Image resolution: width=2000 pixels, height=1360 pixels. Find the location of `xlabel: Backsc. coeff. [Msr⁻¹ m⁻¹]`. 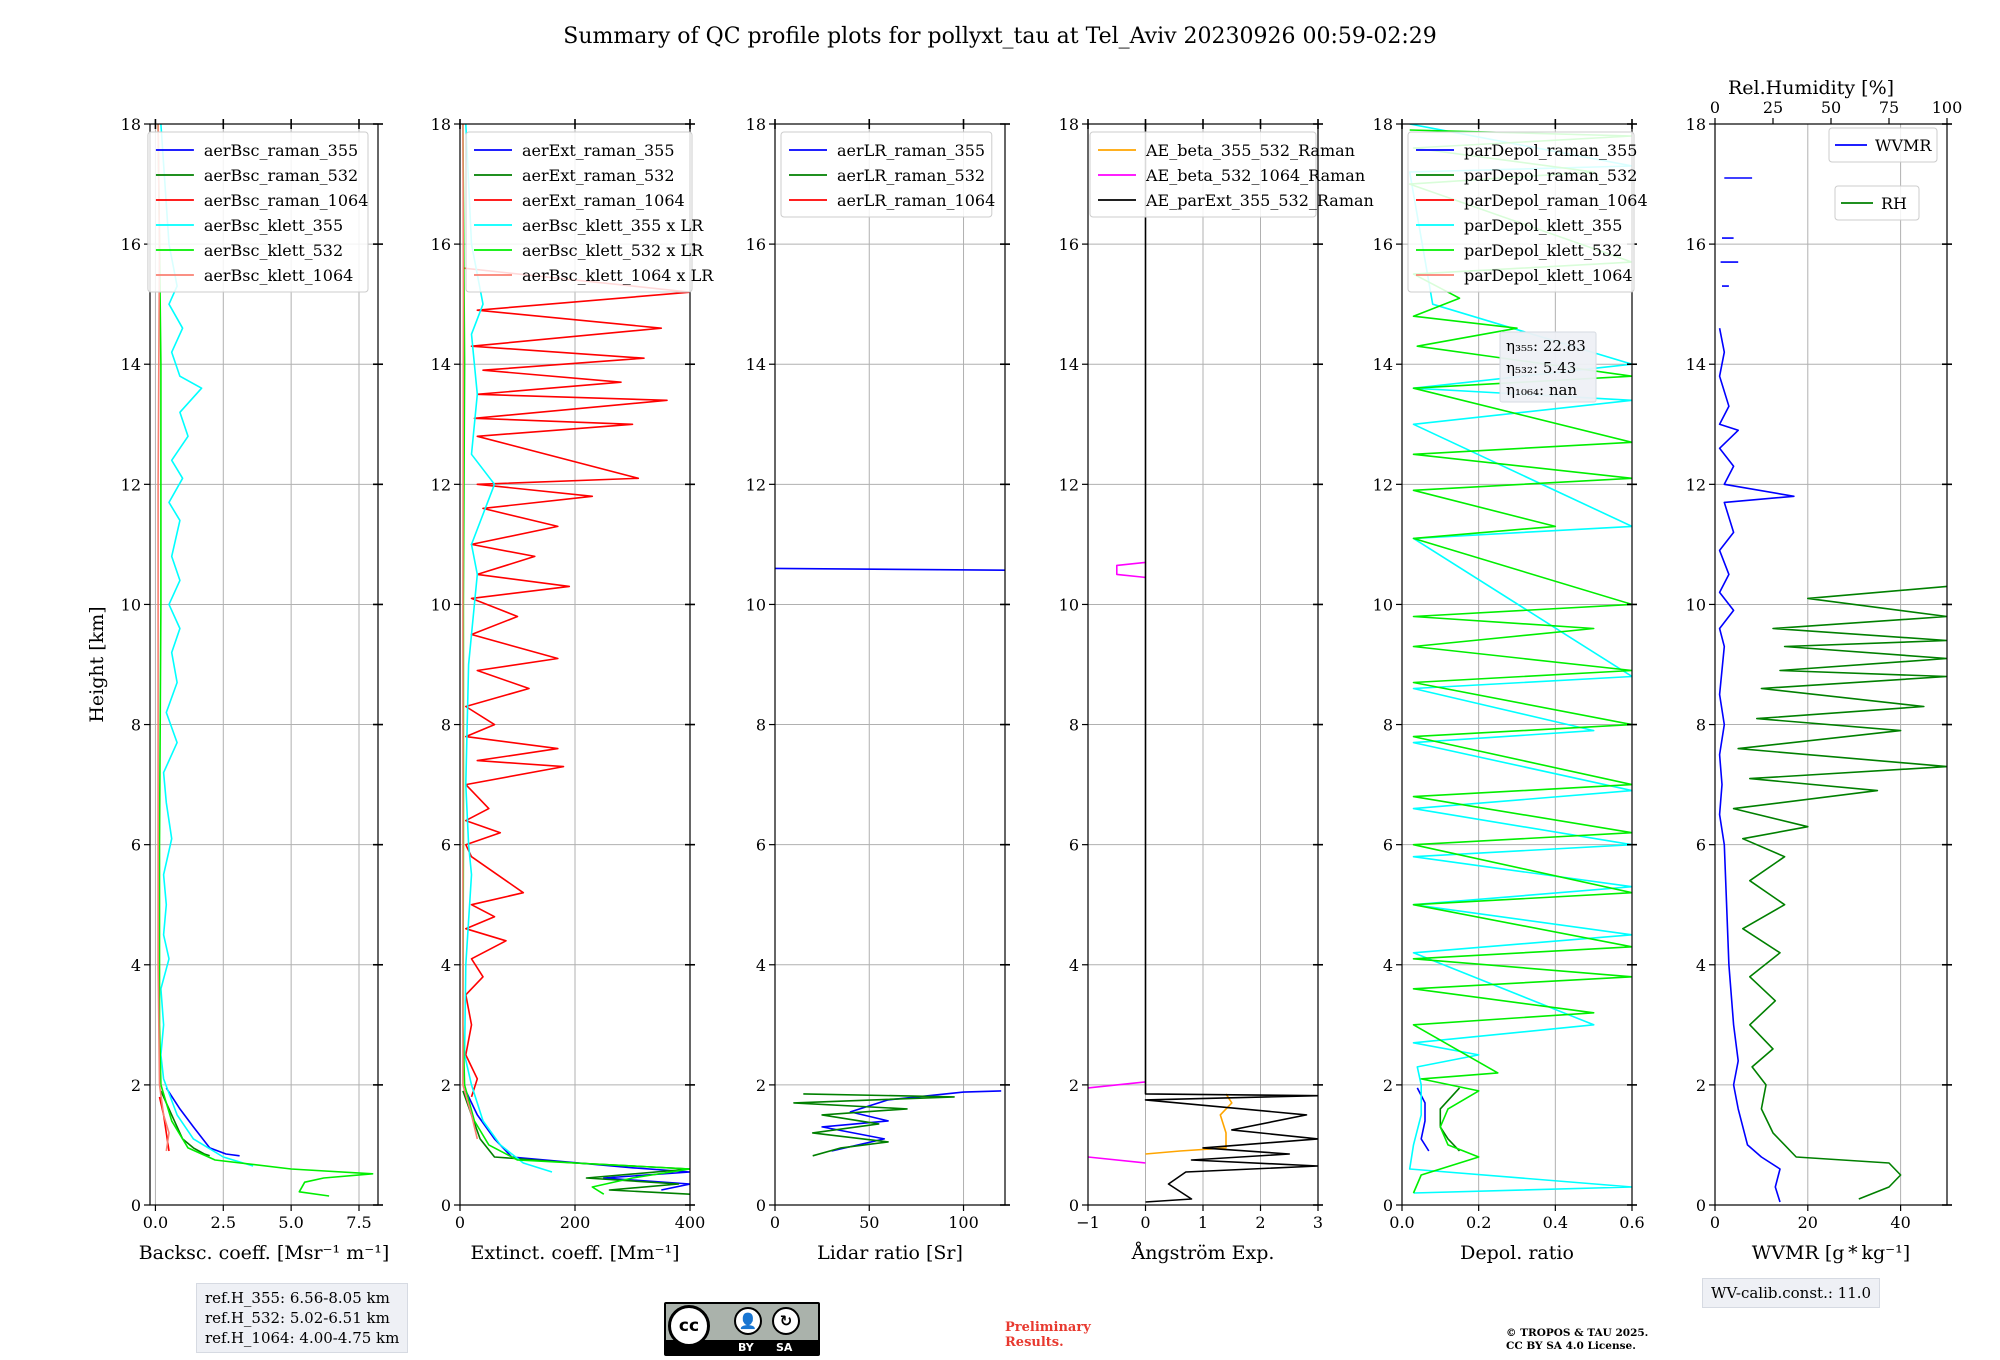

xlabel: Backsc. coeff. [Msr⁻¹ m⁻¹] is located at coordinates (264, 1253).